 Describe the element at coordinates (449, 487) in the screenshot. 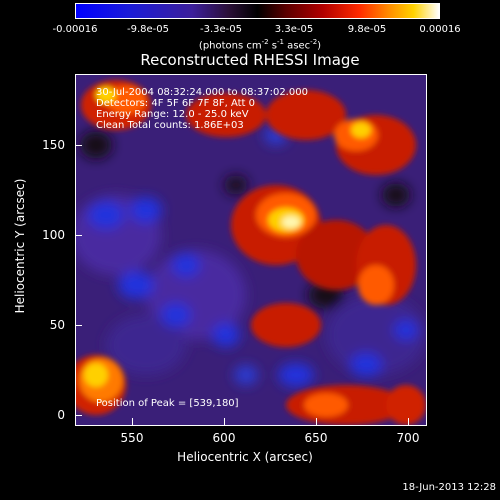

I see `timestamp: 18-Jun-2013 12:28` at that location.